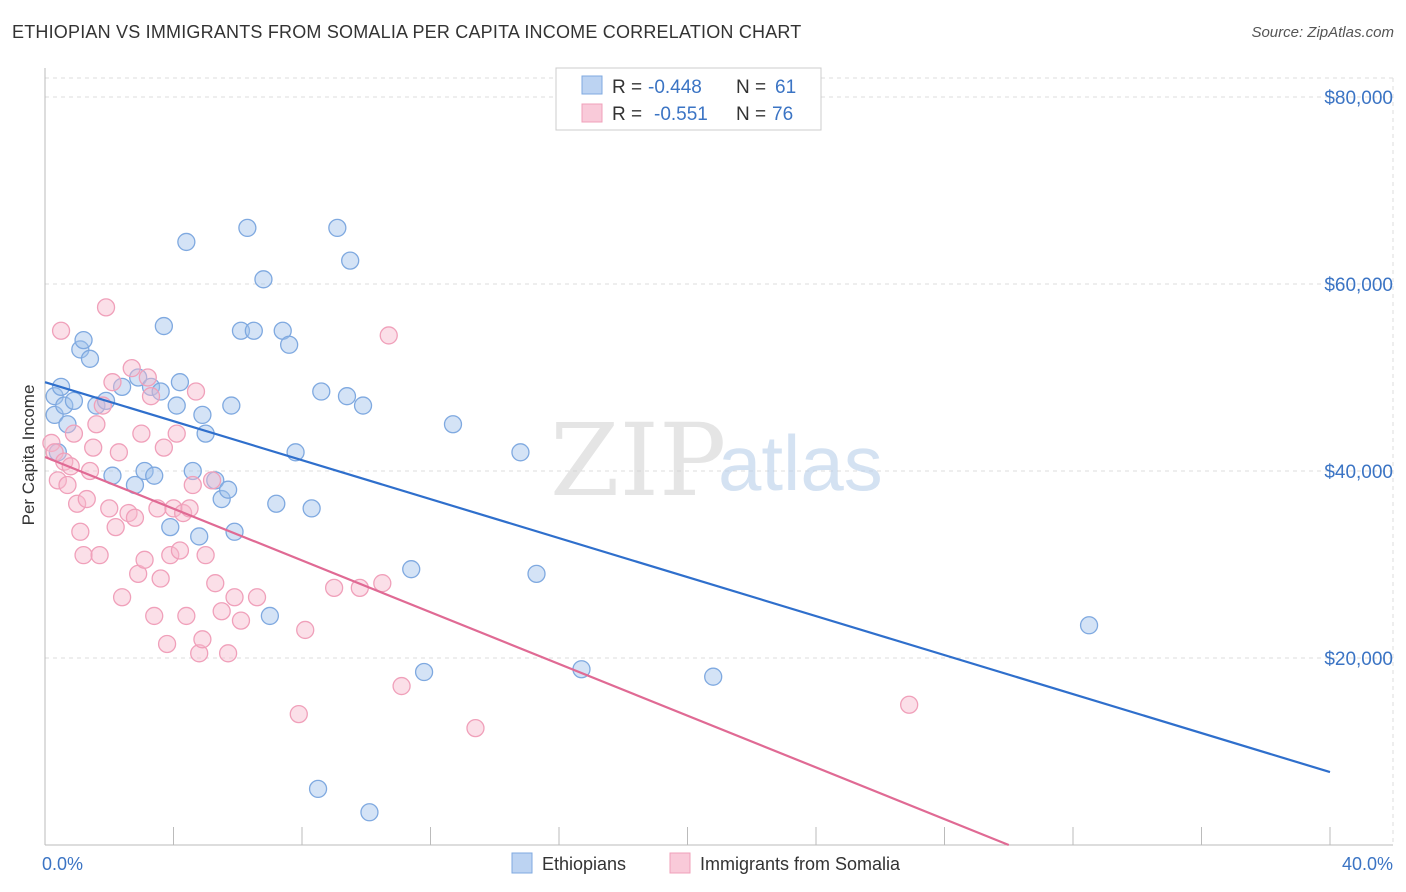 This screenshot has width=1406, height=892. What do you see at coordinates (627, 114) in the screenshot?
I see `legend-r-label-2: R =` at bounding box center [627, 114].